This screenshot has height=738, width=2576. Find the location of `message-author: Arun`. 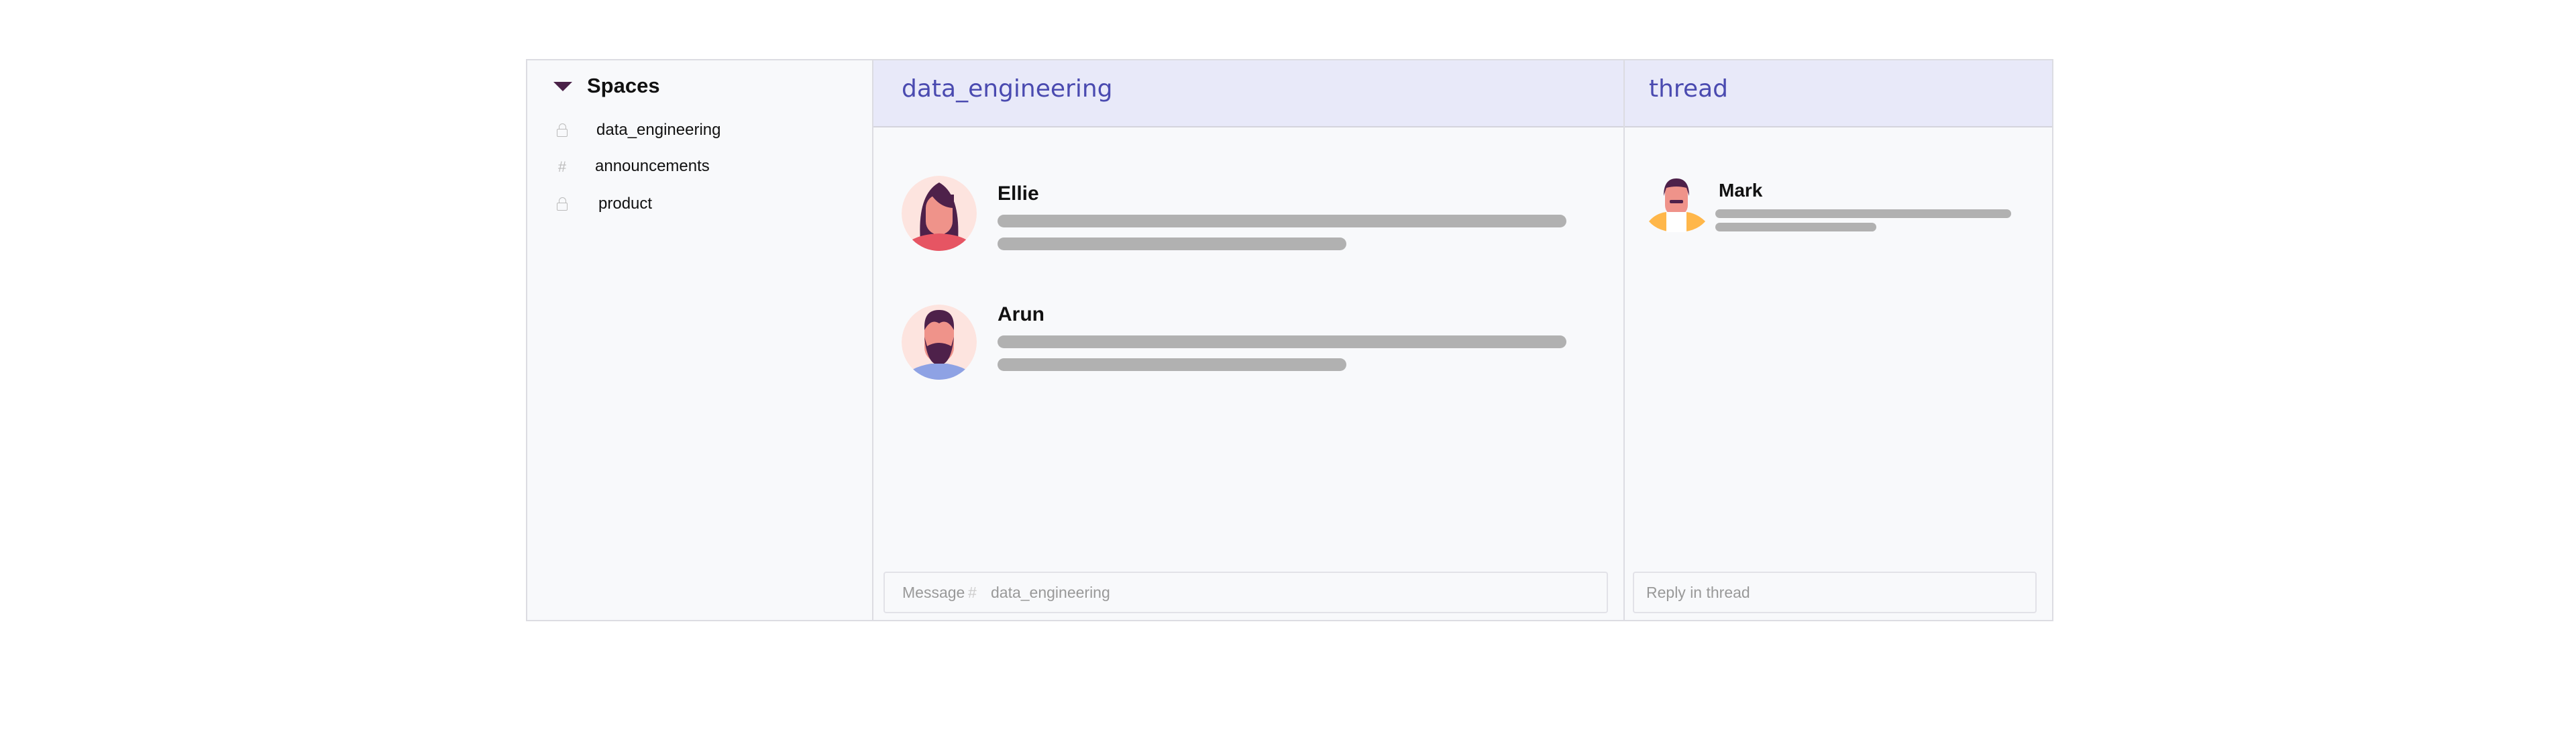

message-author: Arun is located at coordinates (1021, 314).